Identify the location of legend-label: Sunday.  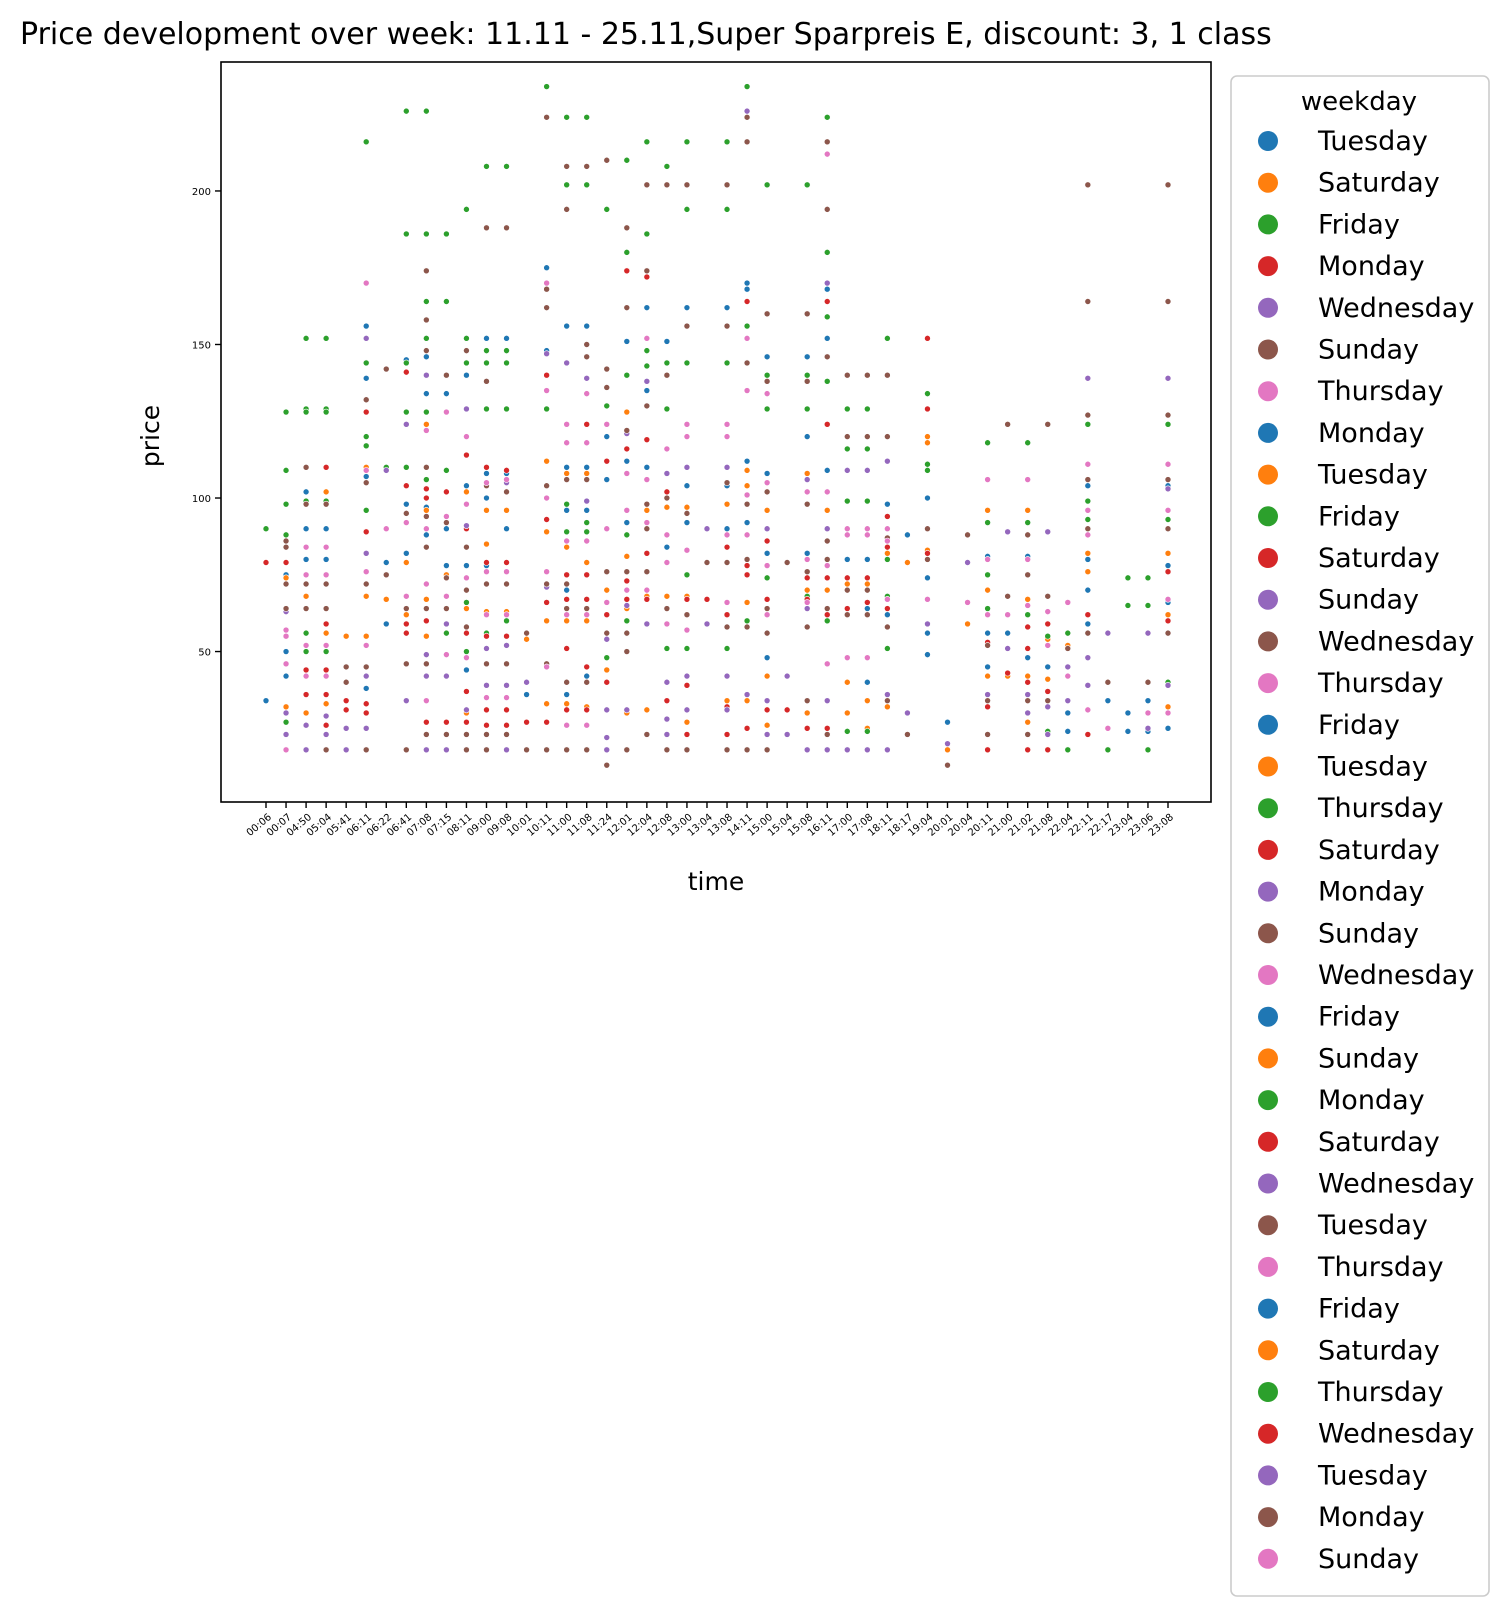
(1368, 1559).